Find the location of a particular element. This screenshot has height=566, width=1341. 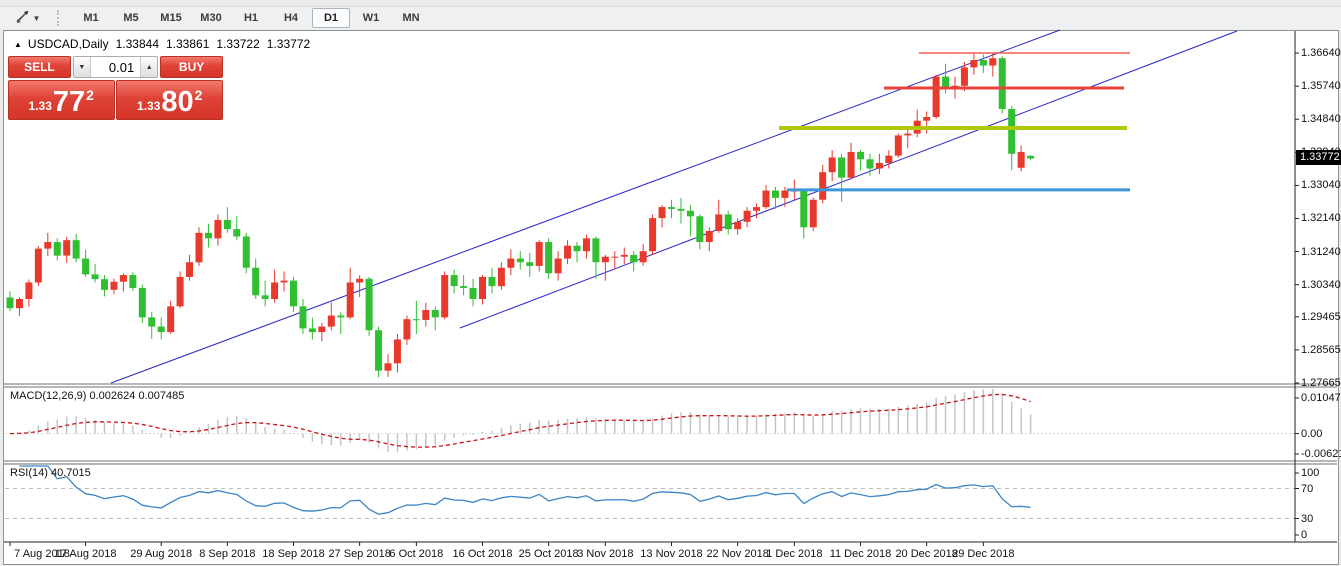

date-axis-label: 29 Aug 2018 is located at coordinates (161, 554).